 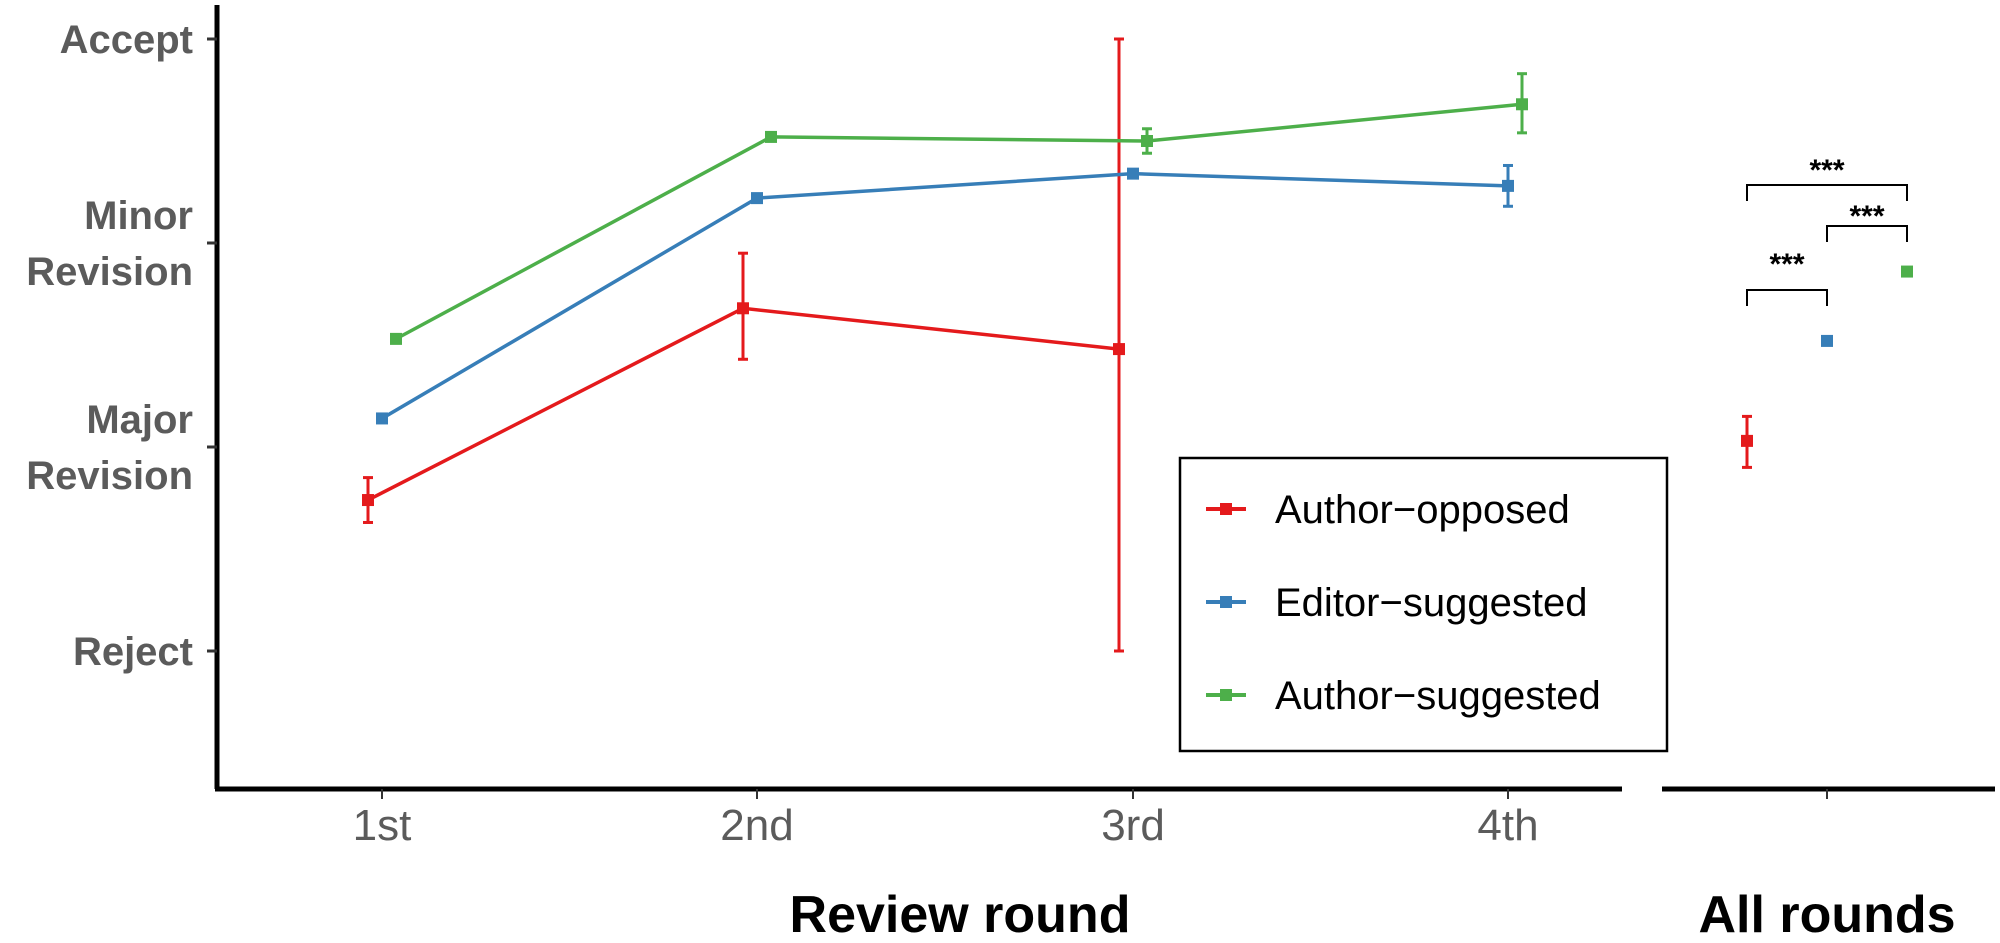 What do you see at coordinates (139, 420) in the screenshot?
I see `y-tick-label-line: Major` at bounding box center [139, 420].